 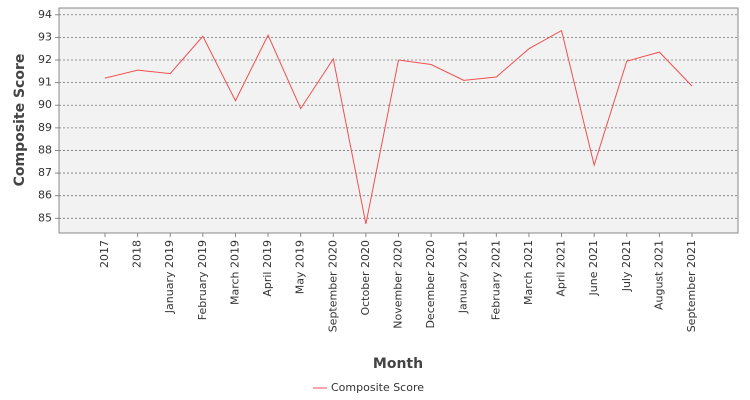 I want to click on x-tick-label: August 2021, so click(x=658, y=275).